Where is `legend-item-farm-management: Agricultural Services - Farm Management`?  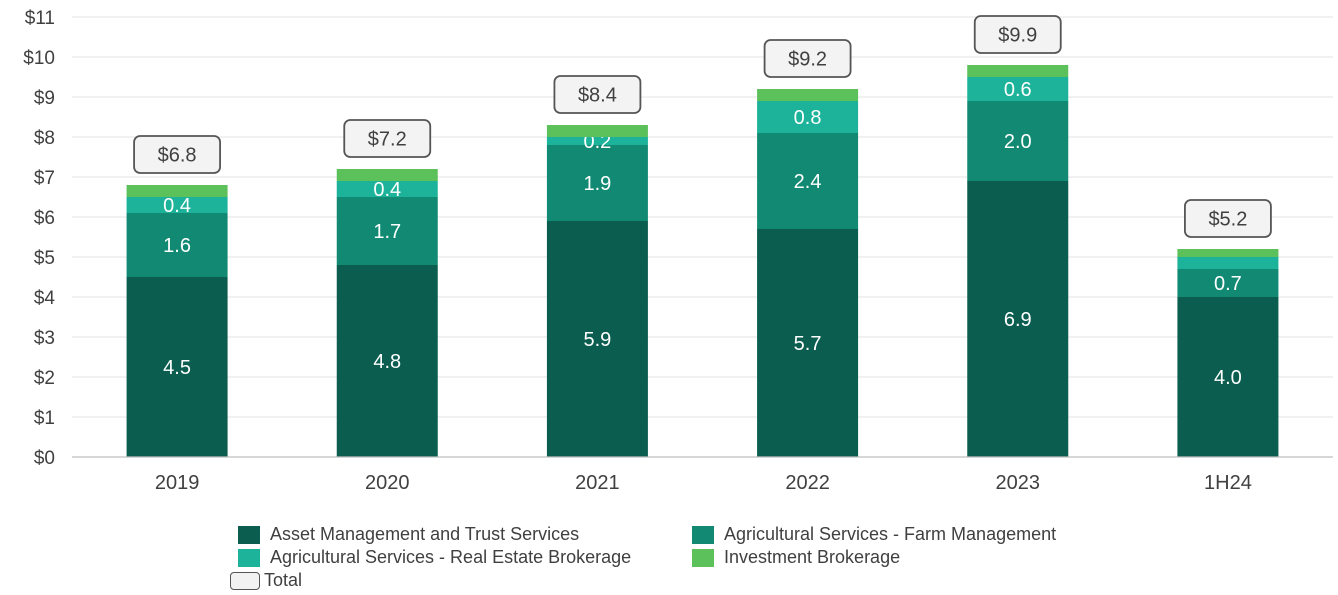
legend-item-farm-management: Agricultural Services - Farm Management is located at coordinates (874, 534).